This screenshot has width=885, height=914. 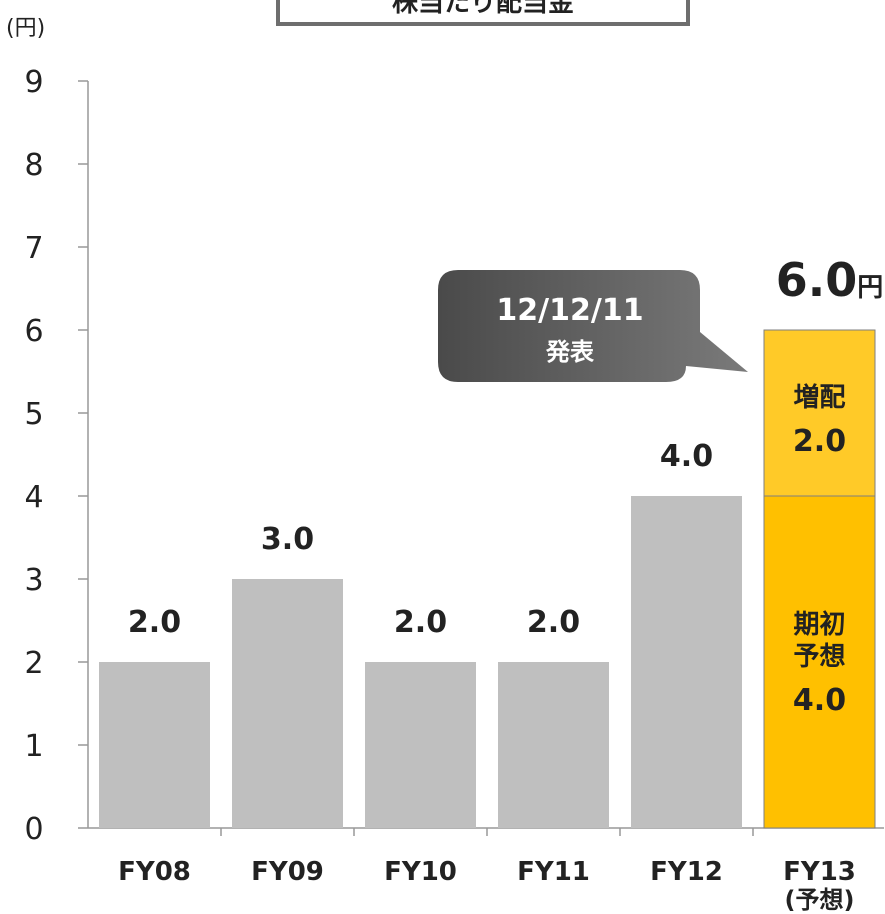 What do you see at coordinates (686, 872) in the screenshot?
I see `x-category-label: FY12` at bounding box center [686, 872].